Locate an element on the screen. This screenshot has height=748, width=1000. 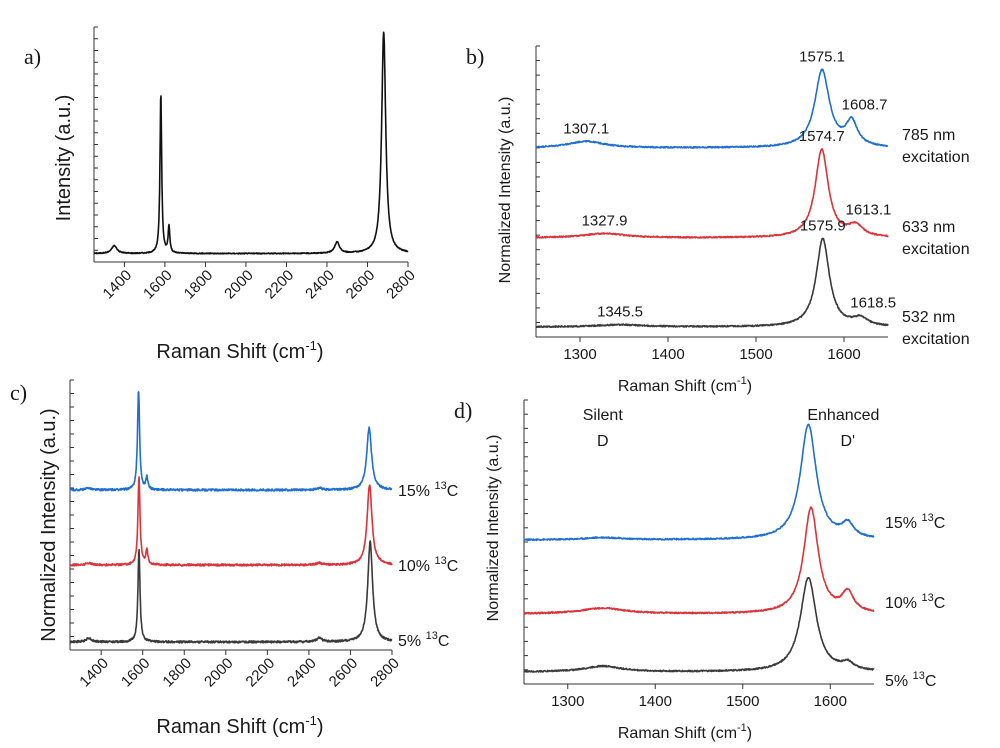
plot-area-b is located at coordinates (712, 198).